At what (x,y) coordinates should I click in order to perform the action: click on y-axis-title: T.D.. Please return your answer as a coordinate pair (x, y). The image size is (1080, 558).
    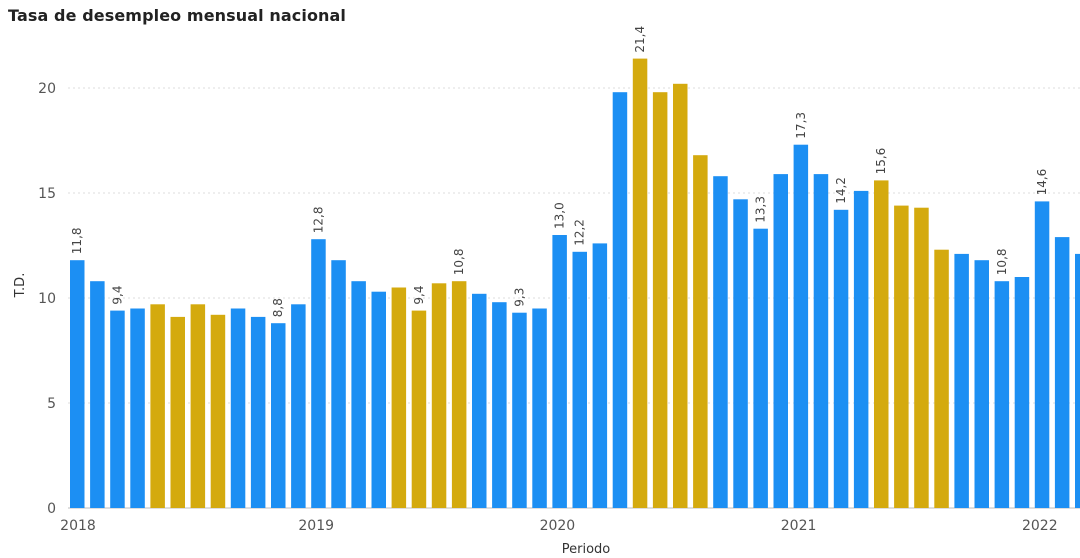
    Looking at the image, I should click on (20, 286).